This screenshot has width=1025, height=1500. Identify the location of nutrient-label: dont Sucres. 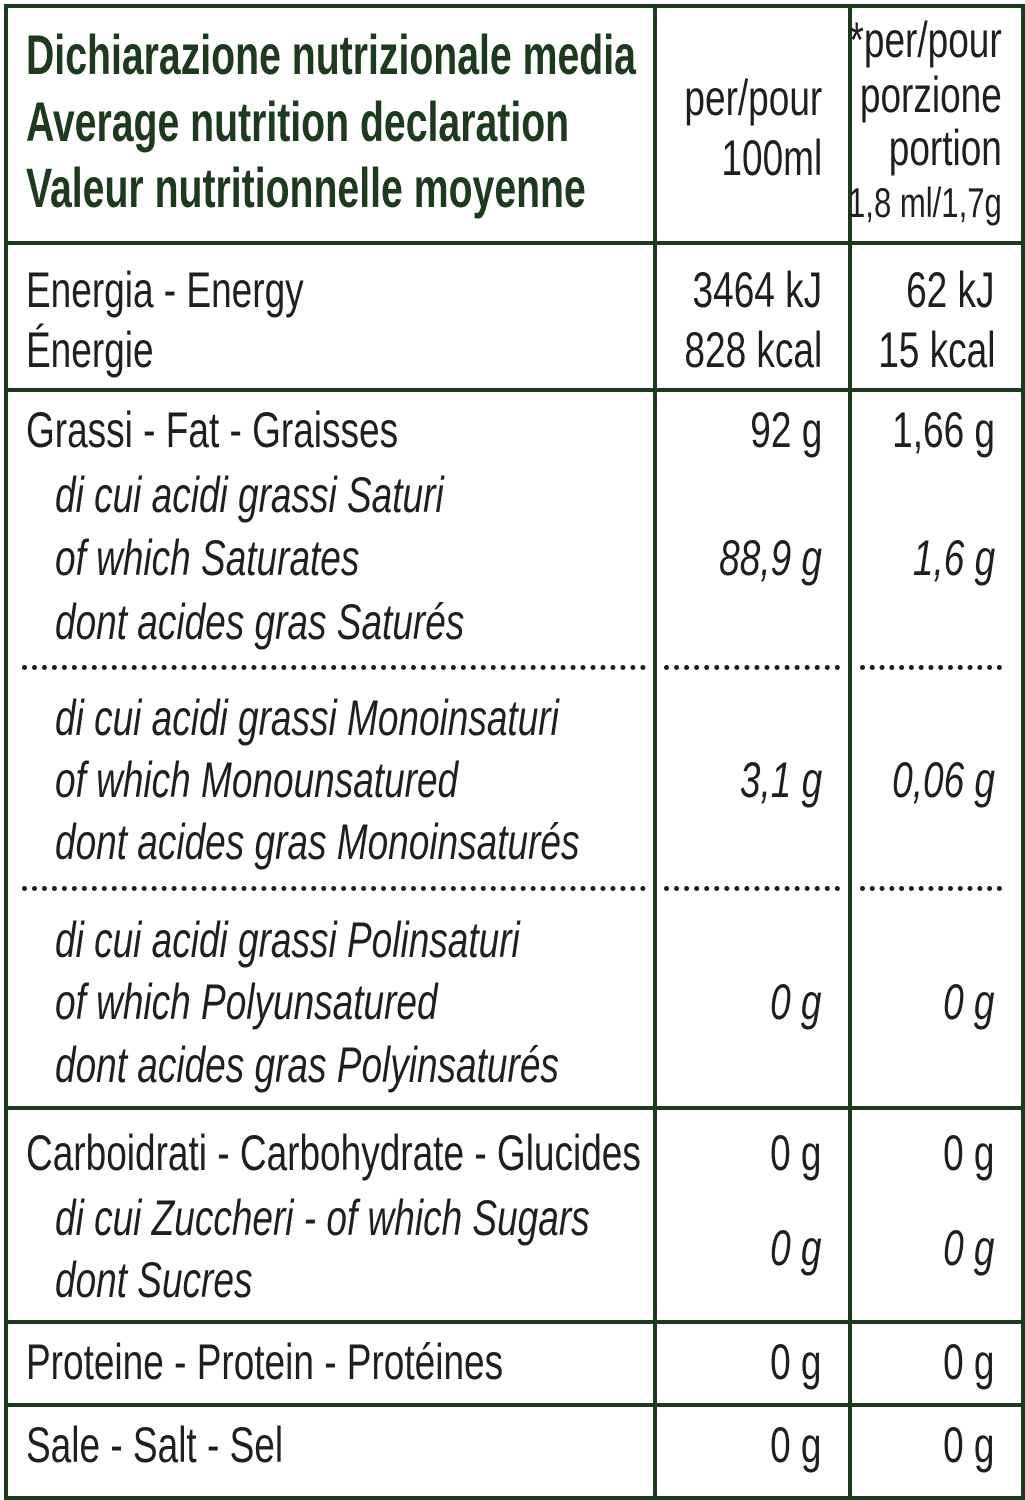
(154, 1280).